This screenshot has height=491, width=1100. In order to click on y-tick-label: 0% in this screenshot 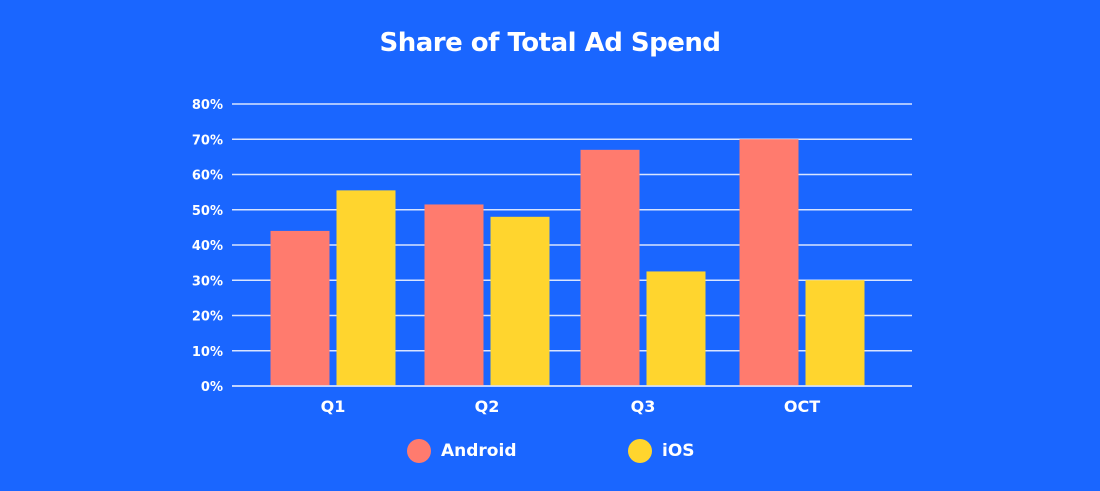, I will do `click(212, 387)`.